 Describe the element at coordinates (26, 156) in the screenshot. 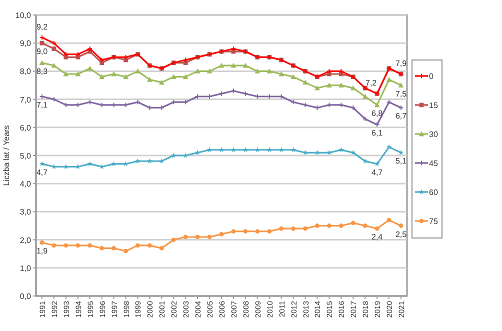

I see `y-tick-label: 5,0` at that location.